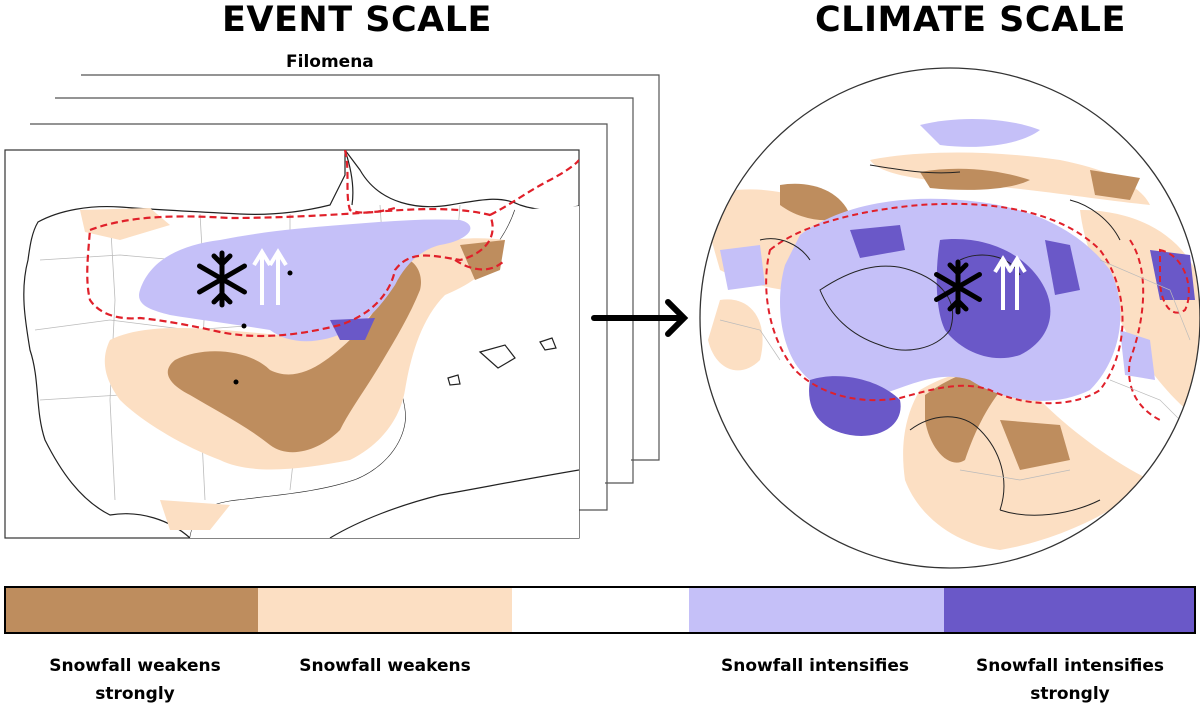  I want to click on climate-scale-title: CLIMATE SCALE, so click(970, 20).